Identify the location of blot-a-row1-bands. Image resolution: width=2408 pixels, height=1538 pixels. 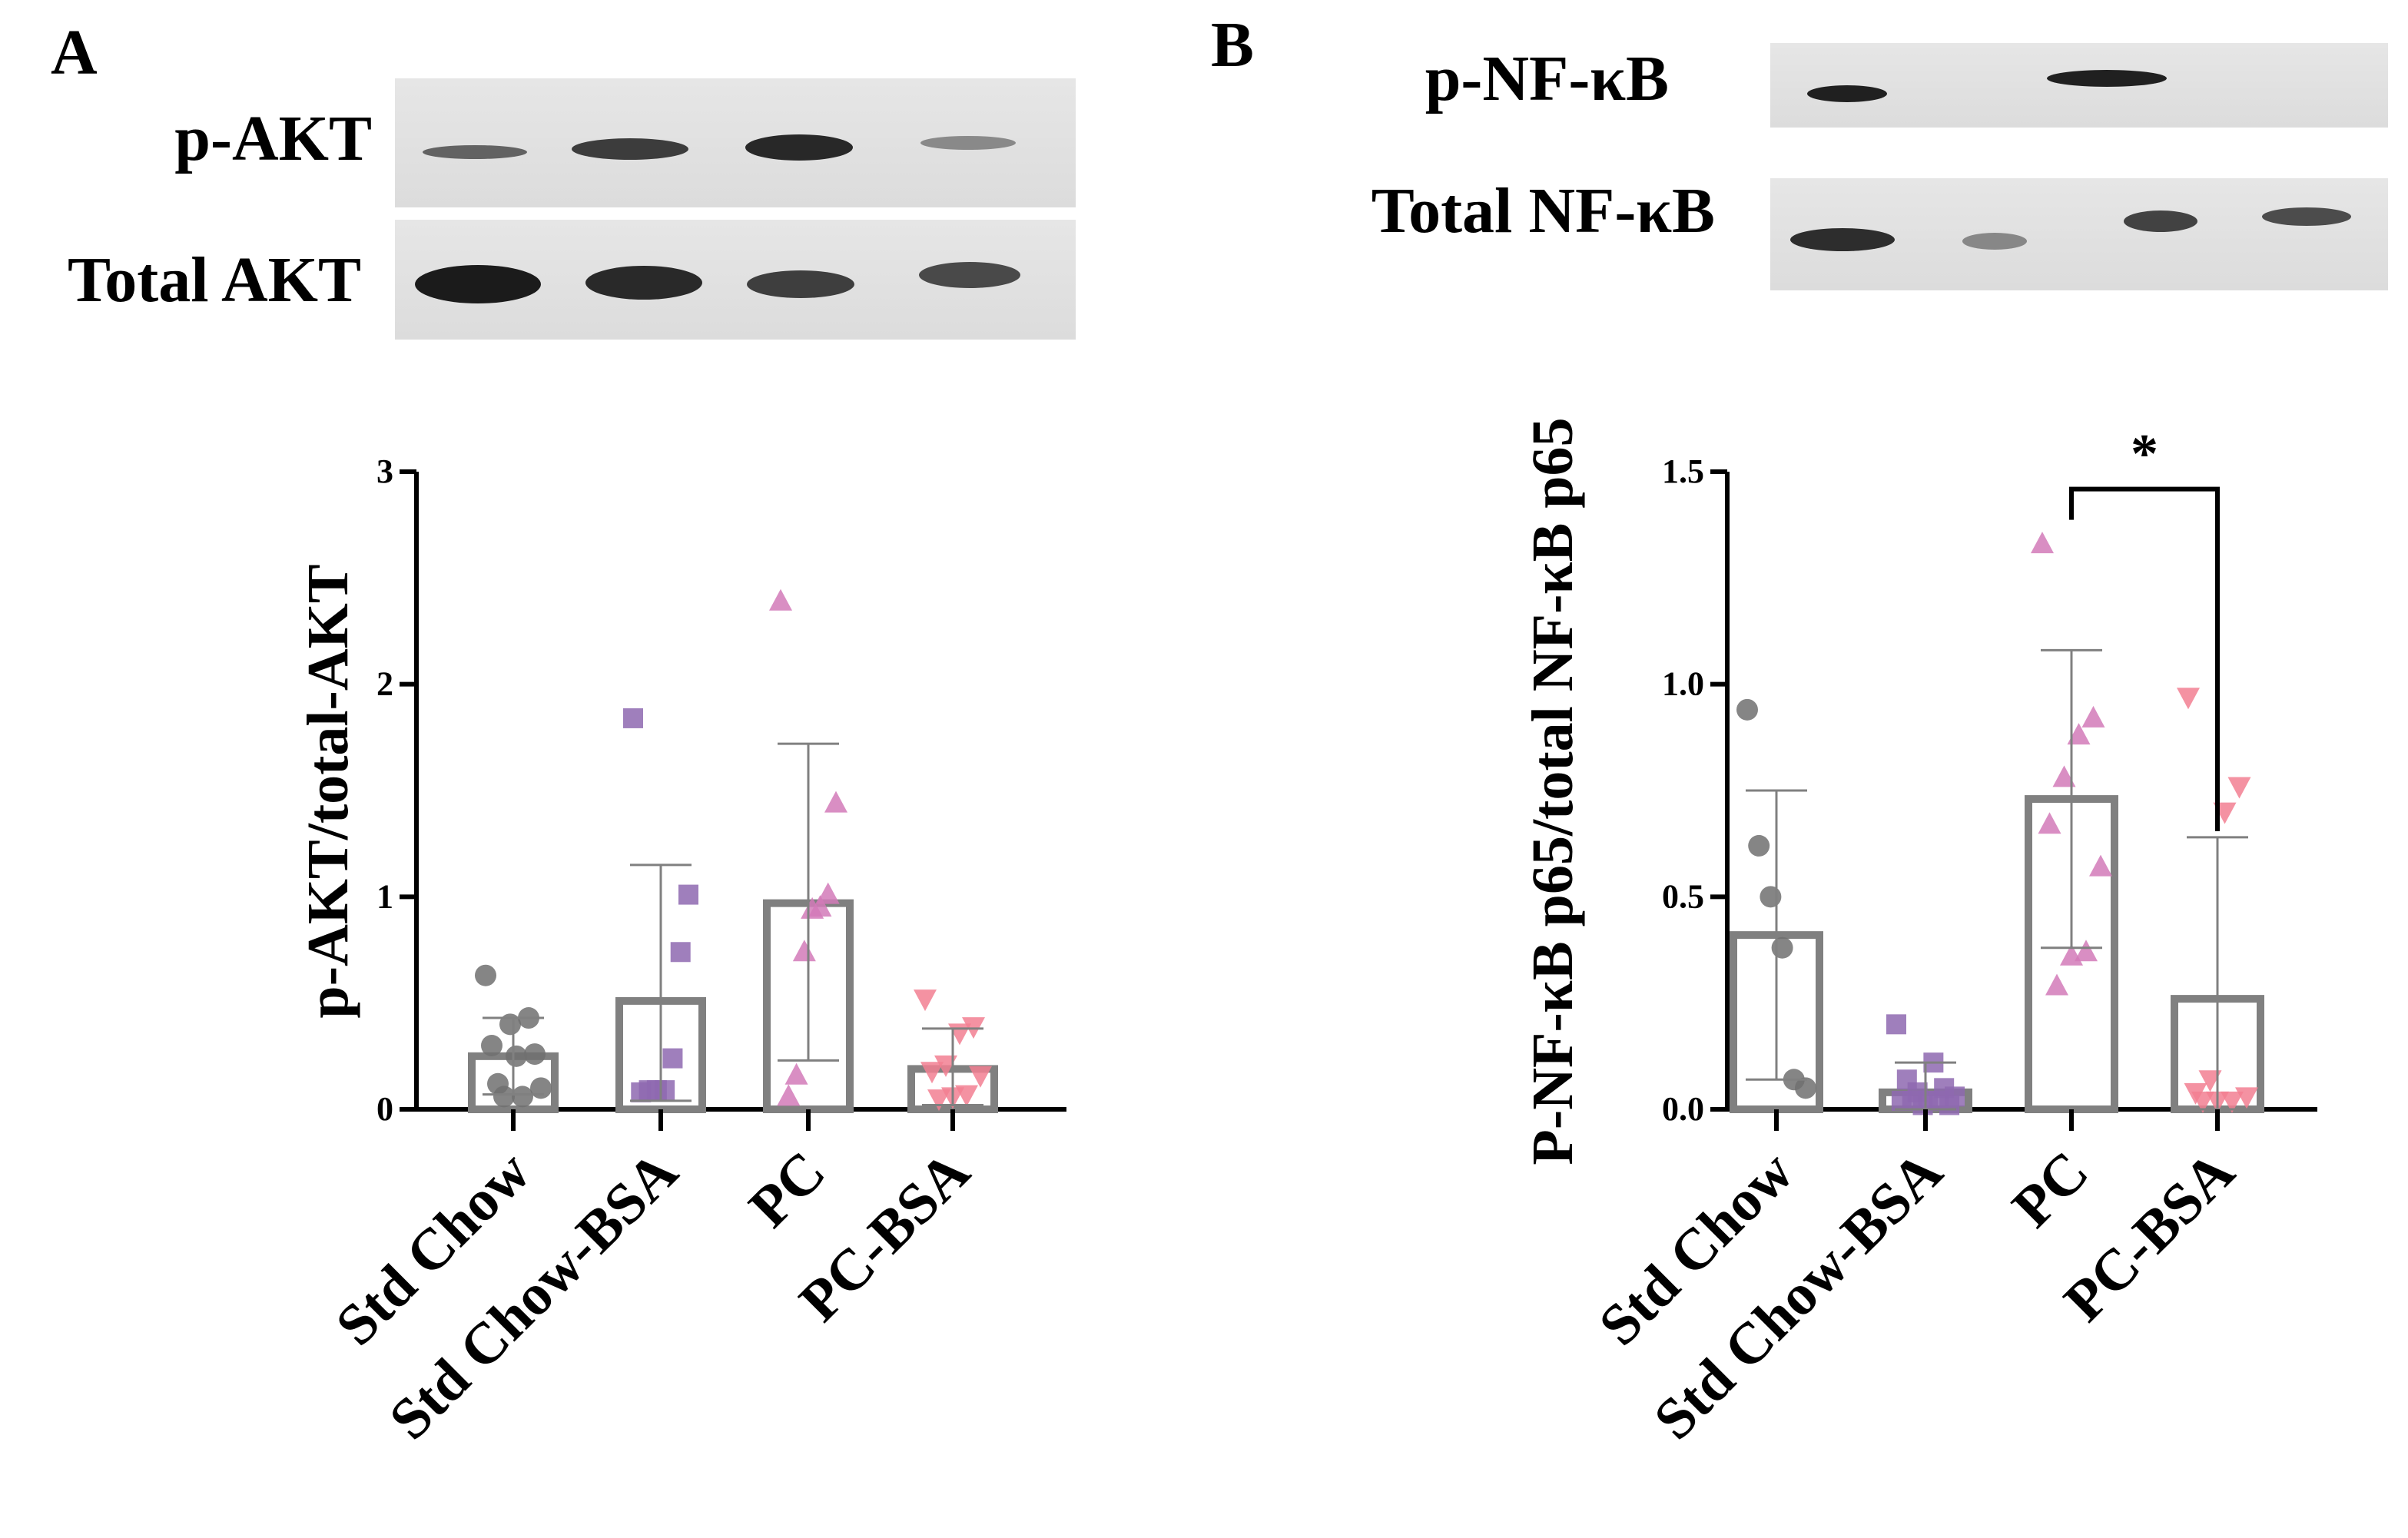
(720, 147).